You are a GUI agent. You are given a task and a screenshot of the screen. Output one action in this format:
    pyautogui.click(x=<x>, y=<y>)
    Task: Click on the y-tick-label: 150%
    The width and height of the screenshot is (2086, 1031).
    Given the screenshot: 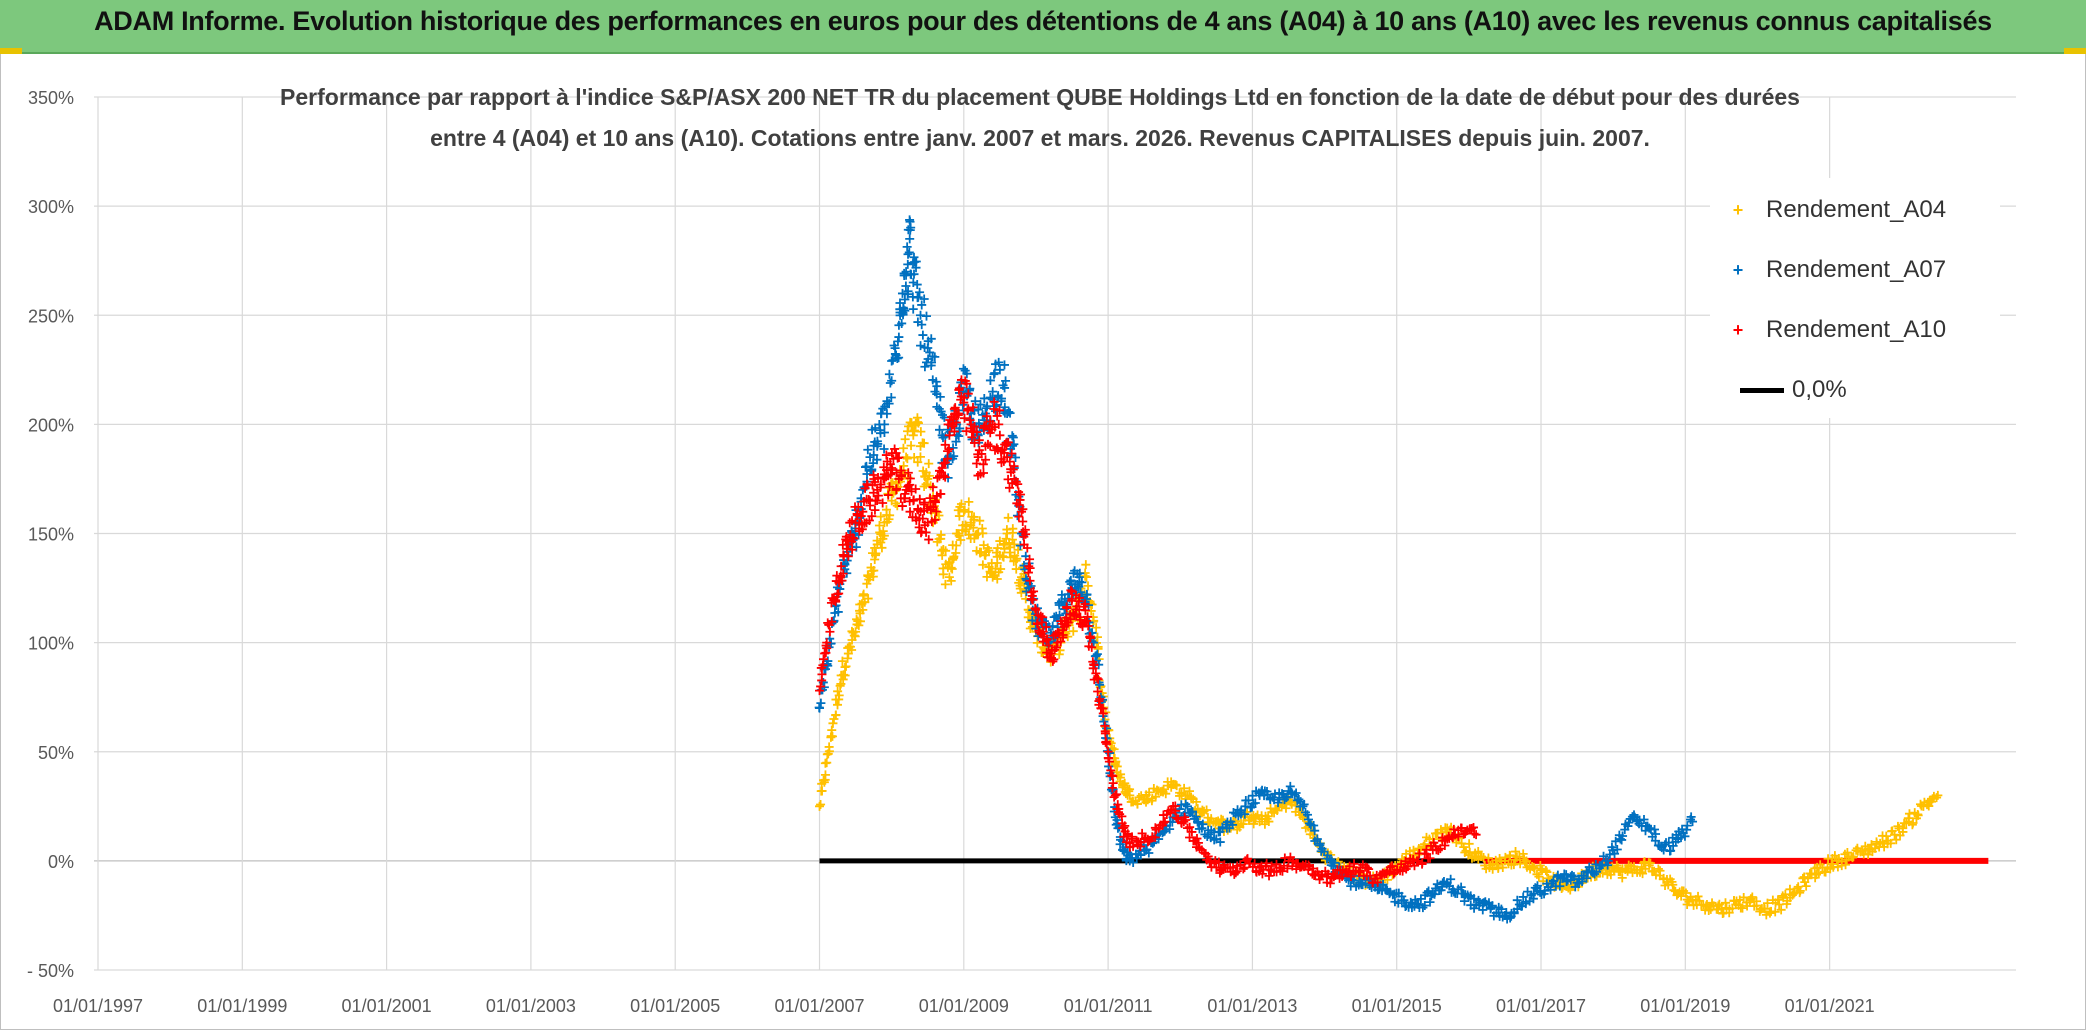 What is the action you would take?
    pyautogui.click(x=51, y=535)
    